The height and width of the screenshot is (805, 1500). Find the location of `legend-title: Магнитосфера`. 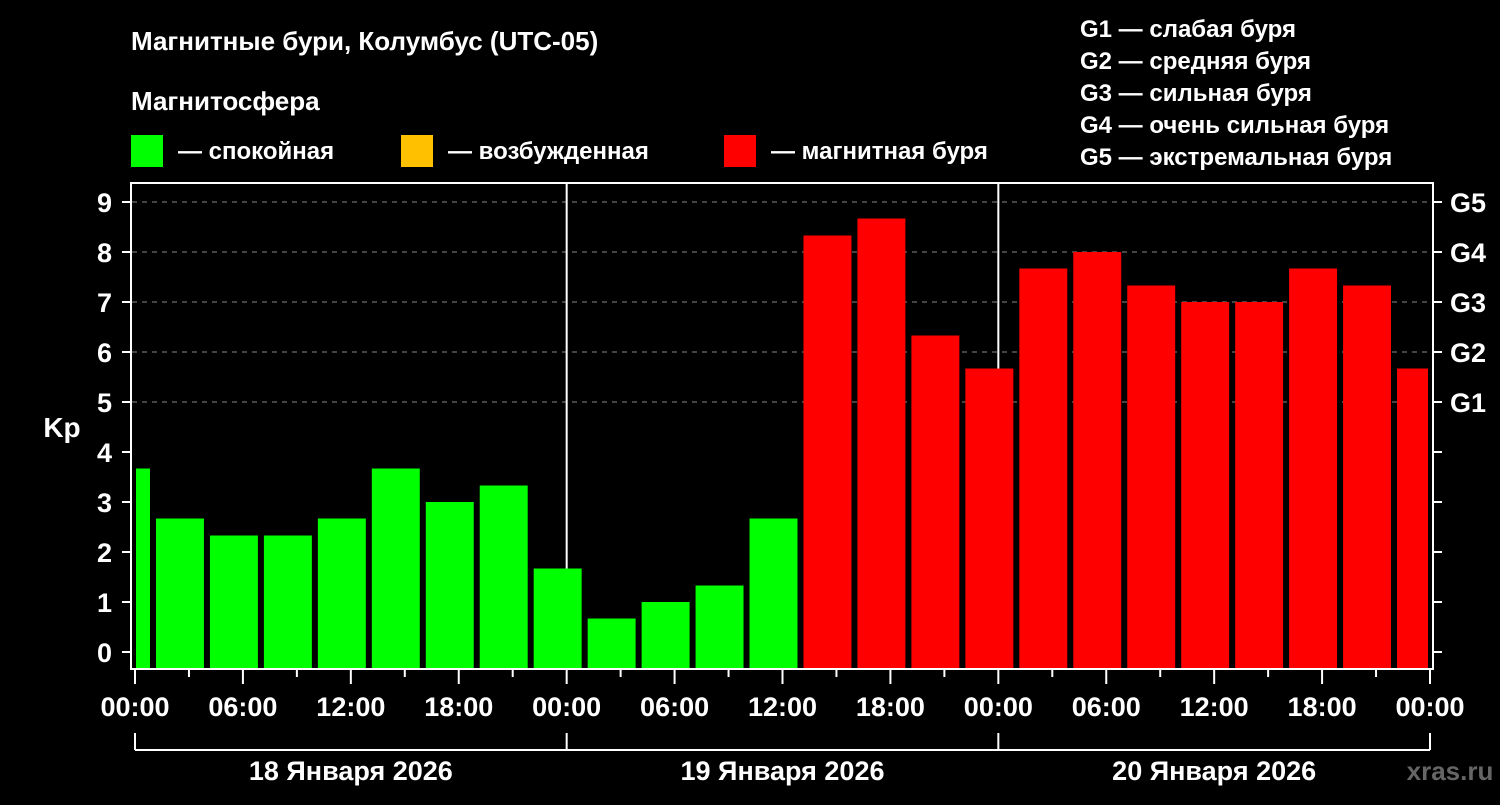

legend-title: Магнитосфера is located at coordinates (225, 101).